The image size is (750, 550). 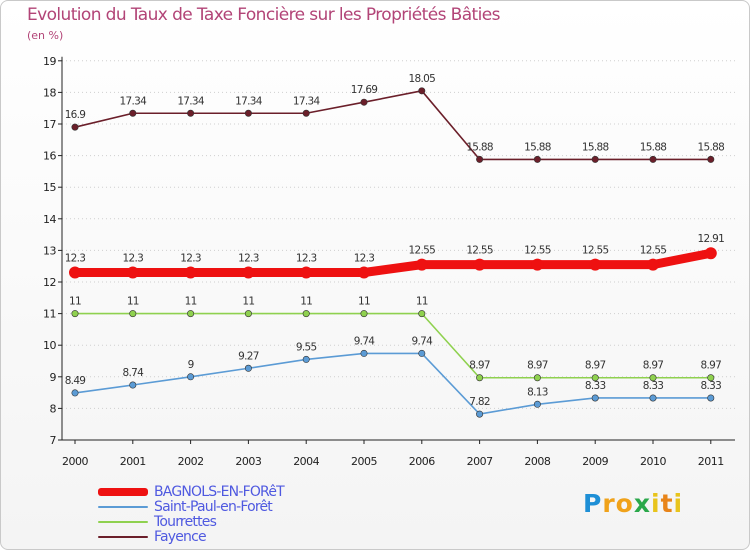 I want to click on legend-swatch-bagnols, so click(x=123, y=491).